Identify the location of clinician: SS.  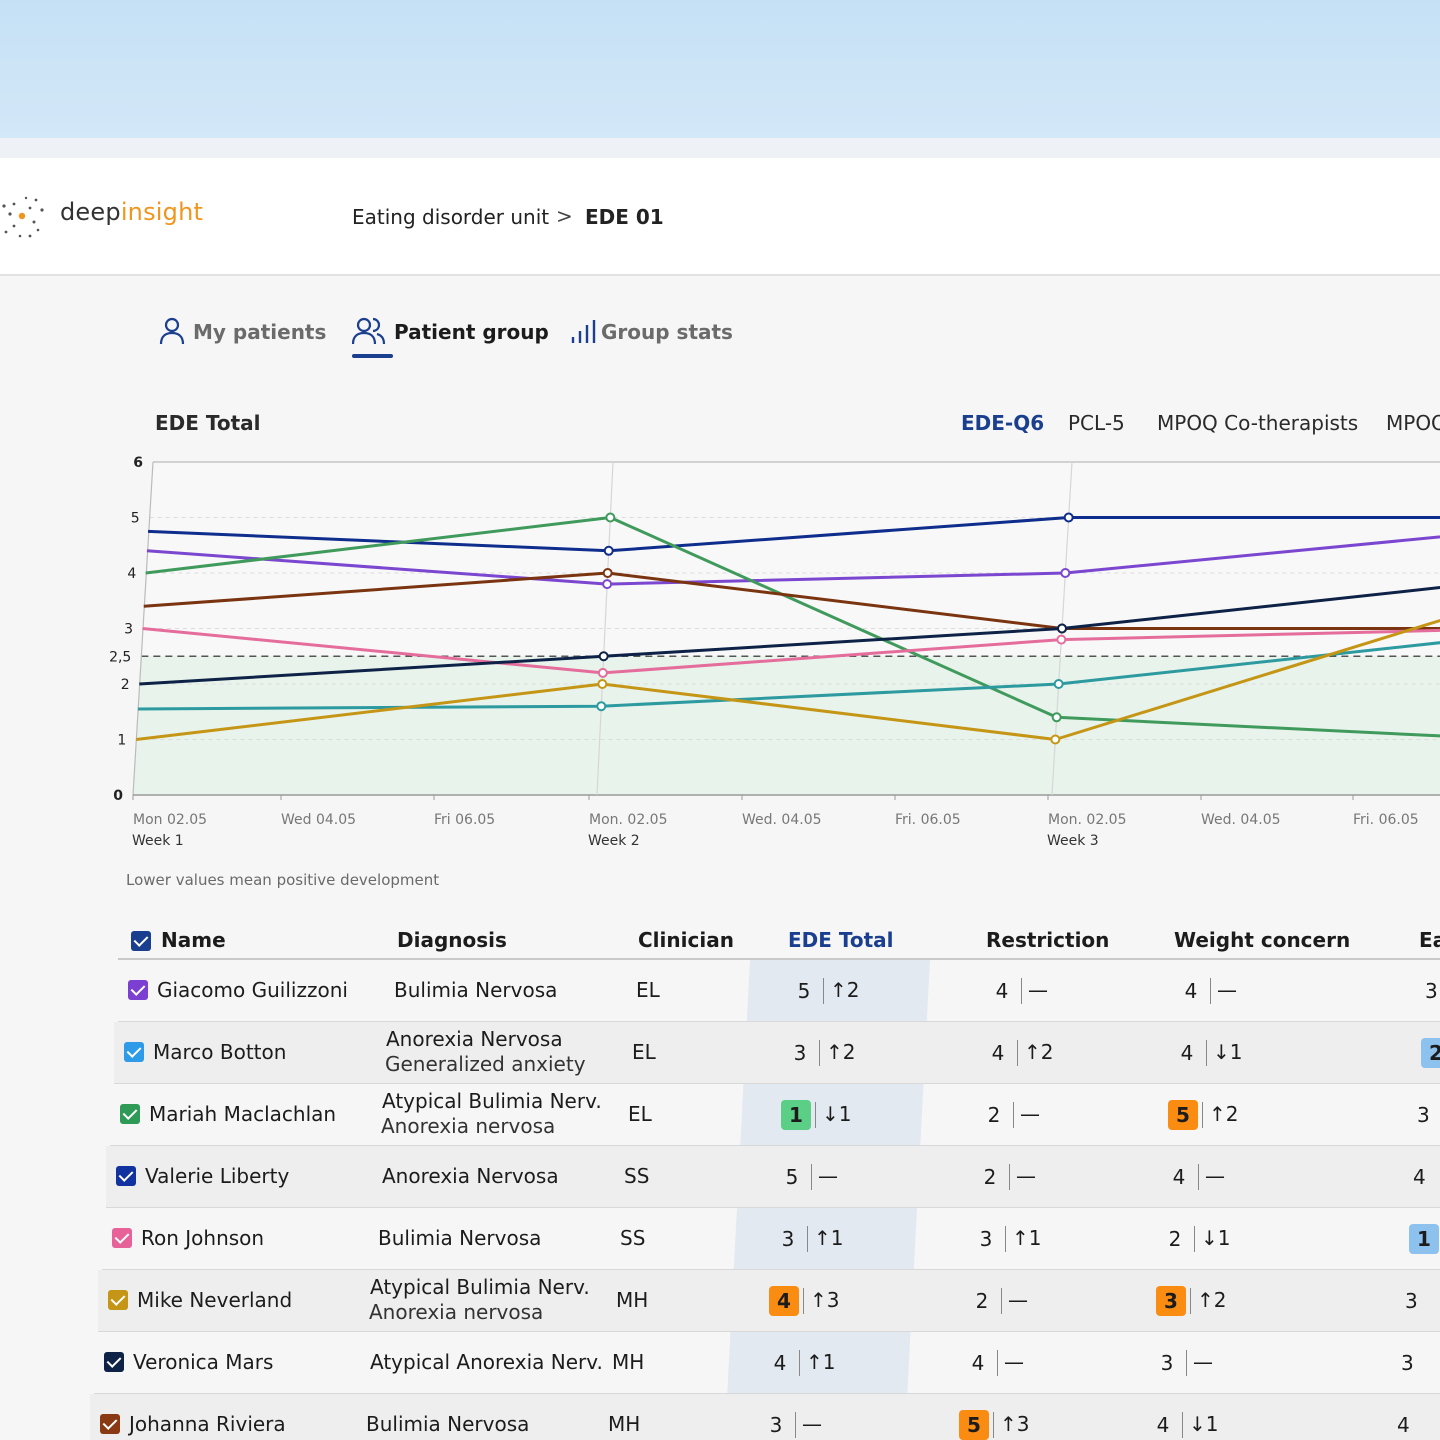
(637, 1176).